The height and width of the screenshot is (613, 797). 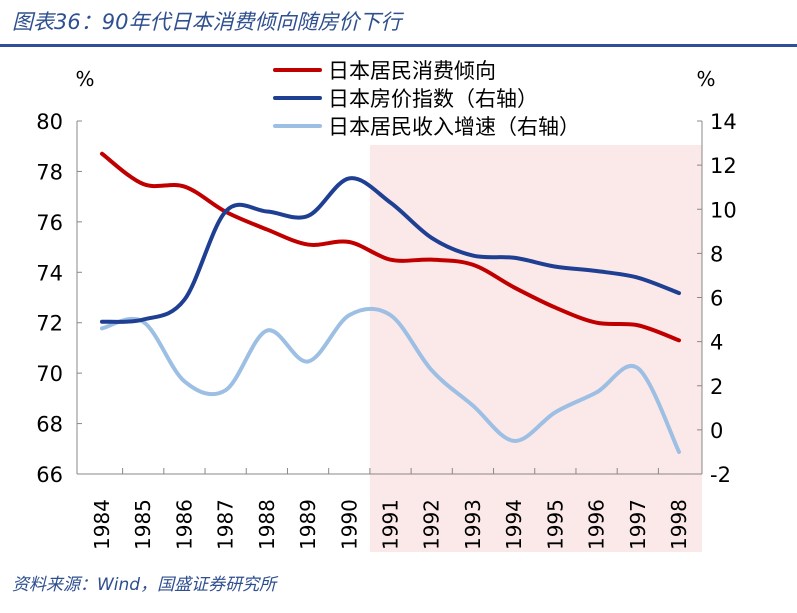 What do you see at coordinates (49, 425) in the screenshot?
I see `left-tick-label: 68` at bounding box center [49, 425].